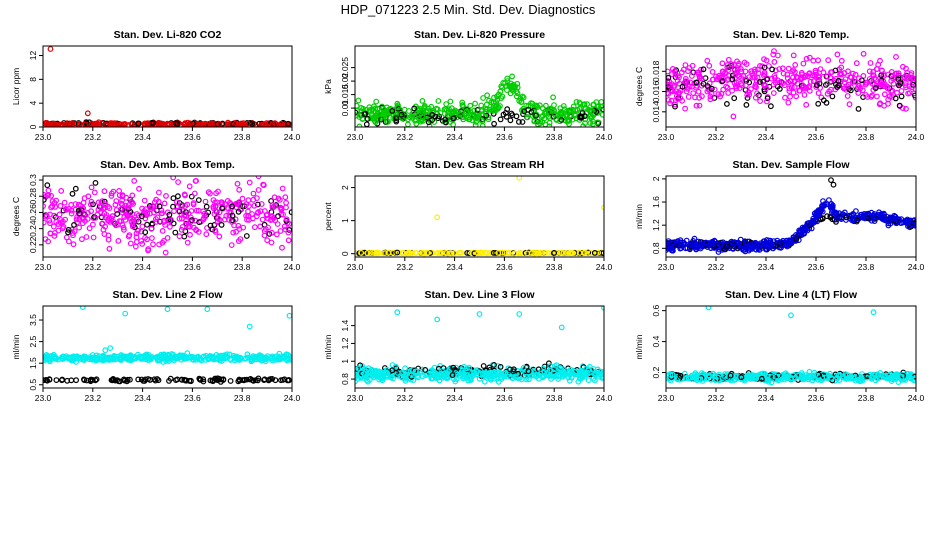 This screenshot has height=540, width=936. I want to click on y-tick-label: 0.018, so click(656, 71).